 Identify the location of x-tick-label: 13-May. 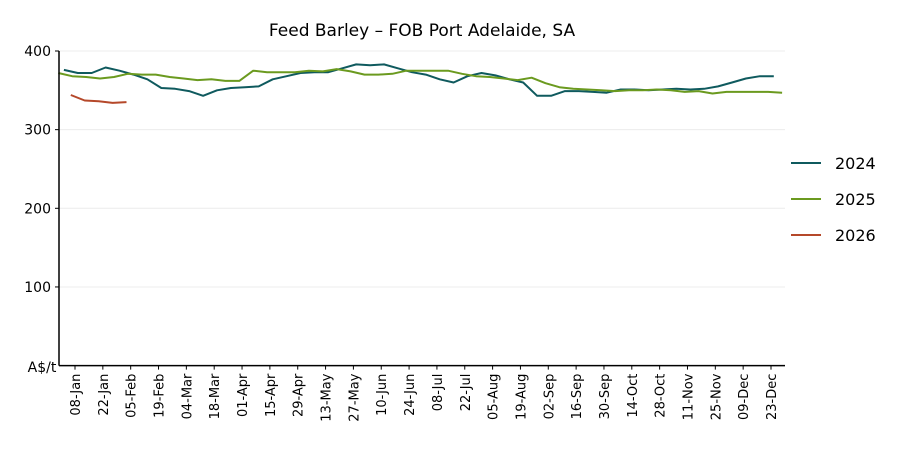
(327, 397).